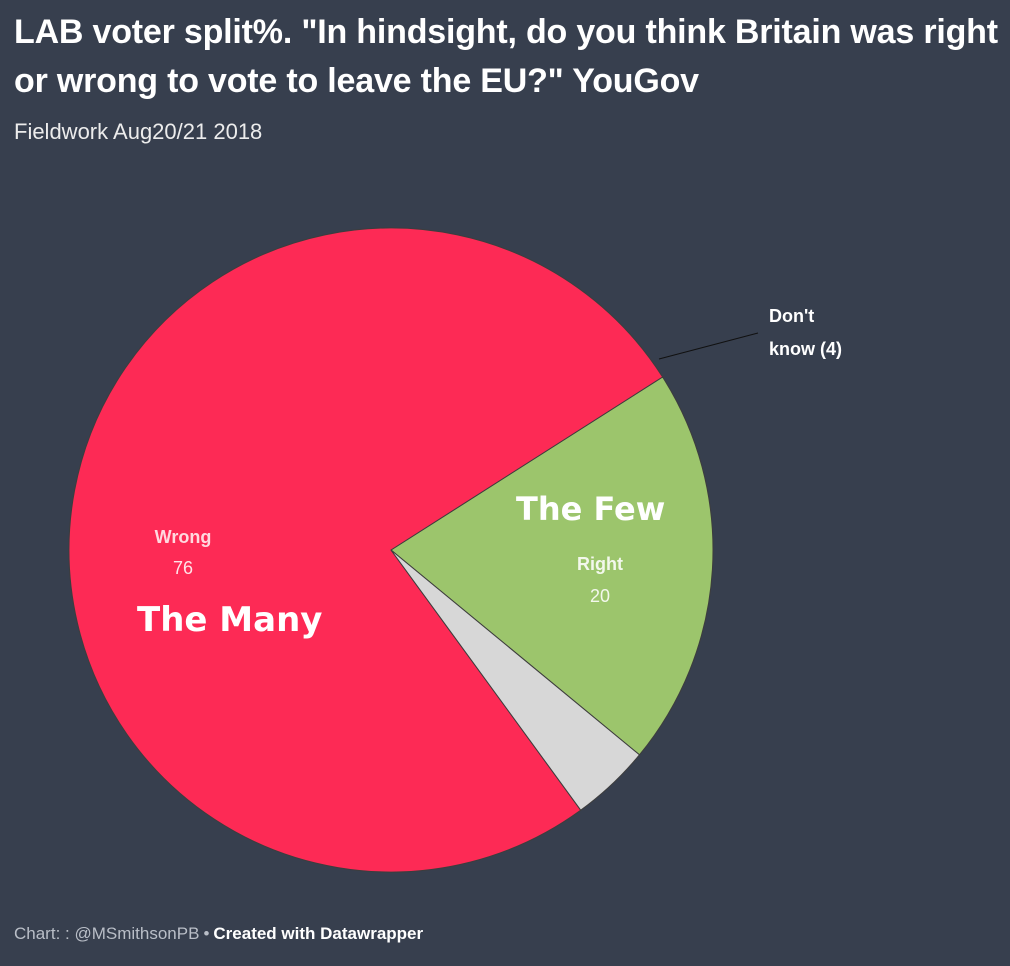  I want to click on footer-credit: Created with Datawrapper, so click(318, 933).